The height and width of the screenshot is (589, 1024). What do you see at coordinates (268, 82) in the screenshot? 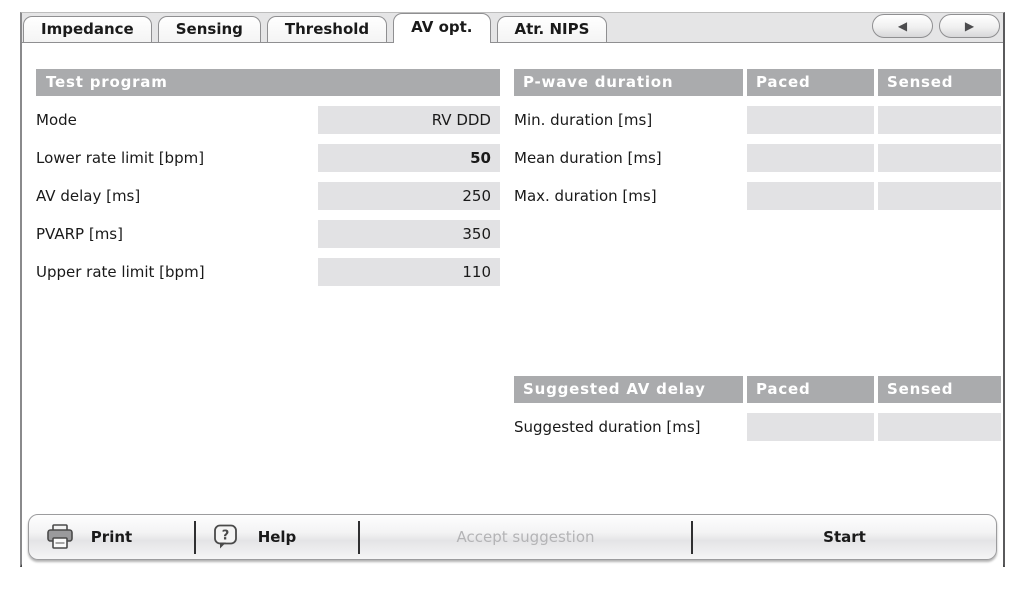
I see `test-program-header: Test program` at bounding box center [268, 82].